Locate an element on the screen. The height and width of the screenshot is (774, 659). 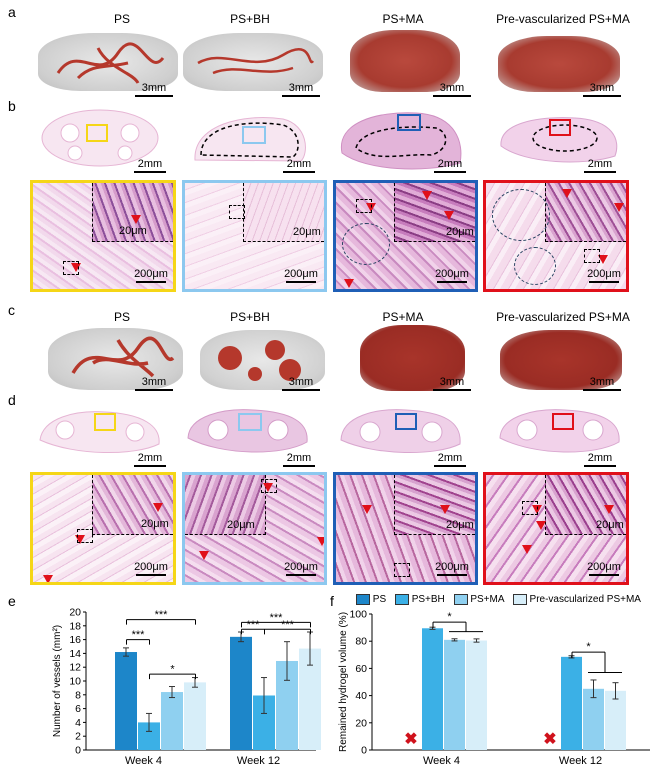
zoom-psbh-w4: 20μm 200μm is located at coordinates (254, 236).